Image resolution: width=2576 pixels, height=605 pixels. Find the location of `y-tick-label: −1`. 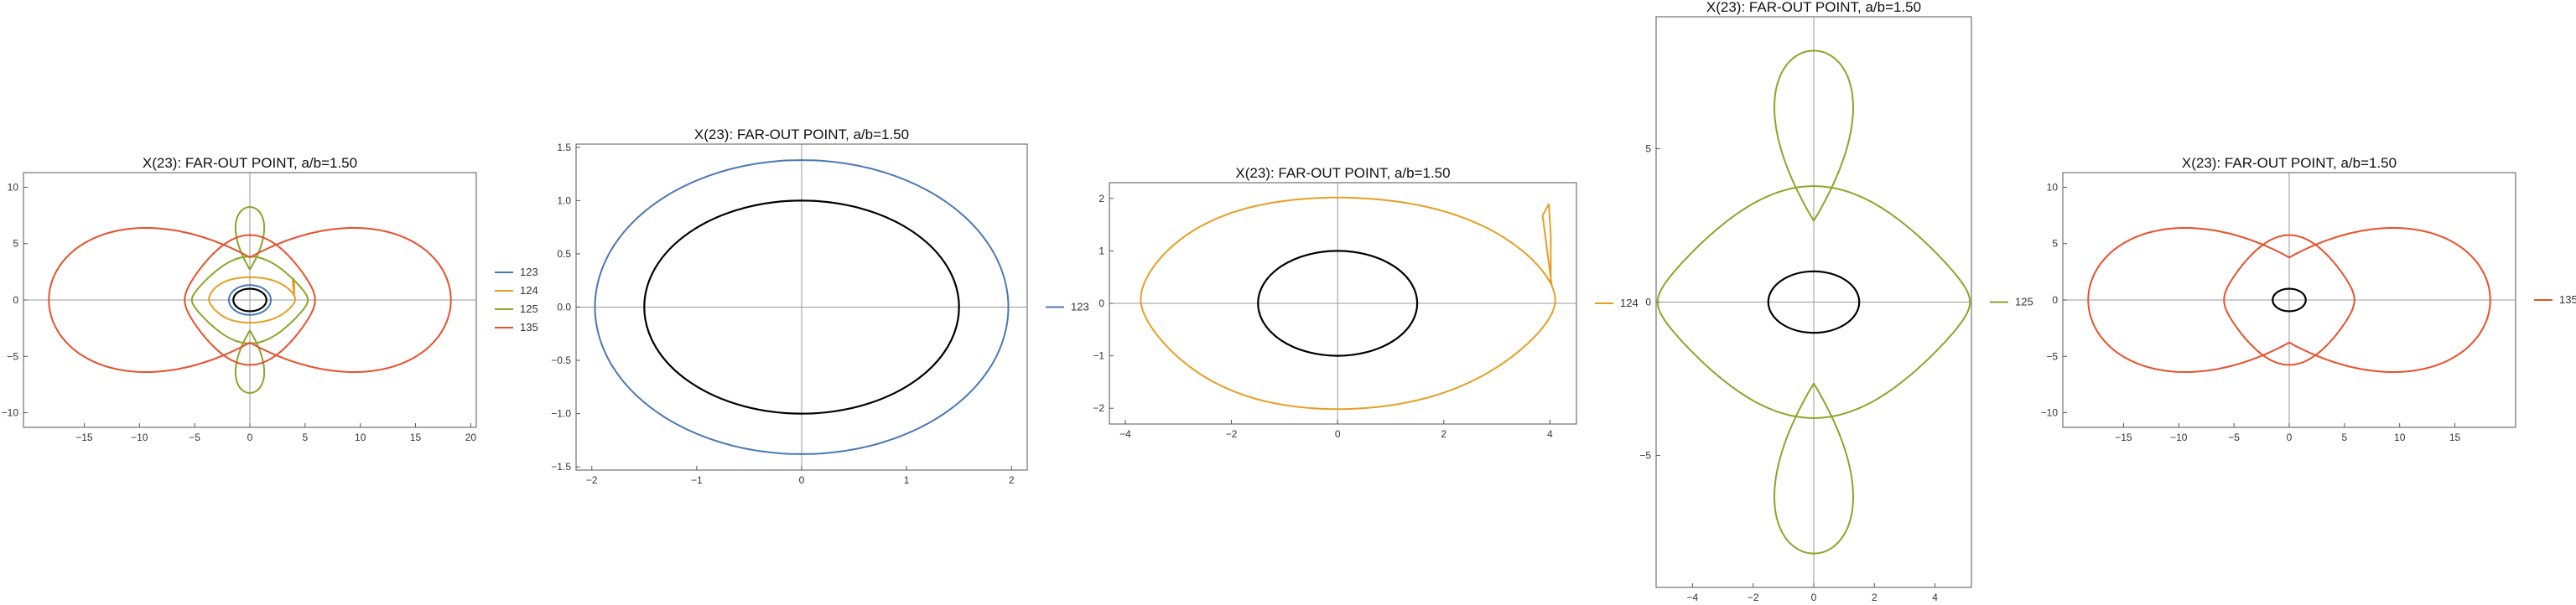

y-tick-label: −1 is located at coordinates (1098, 356).